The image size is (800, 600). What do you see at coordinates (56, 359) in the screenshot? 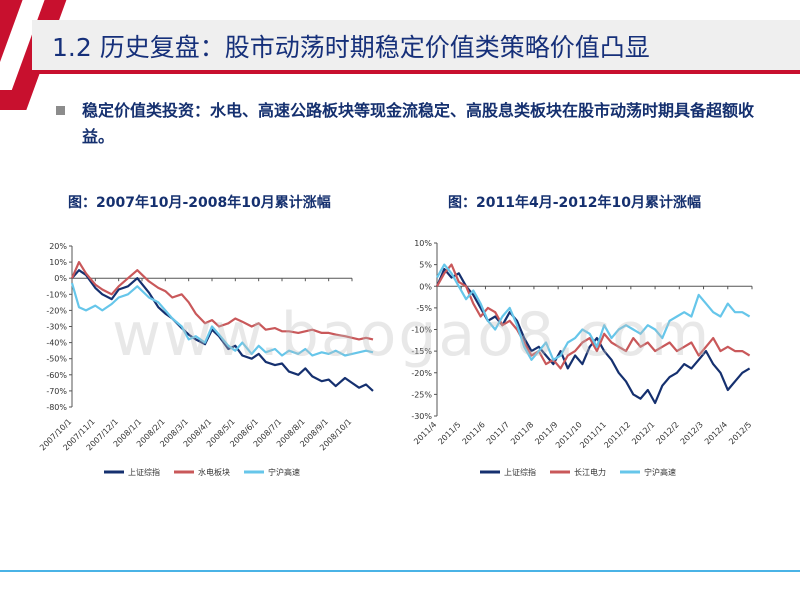
I see `y-tick-label: -50%` at bounding box center [56, 359].